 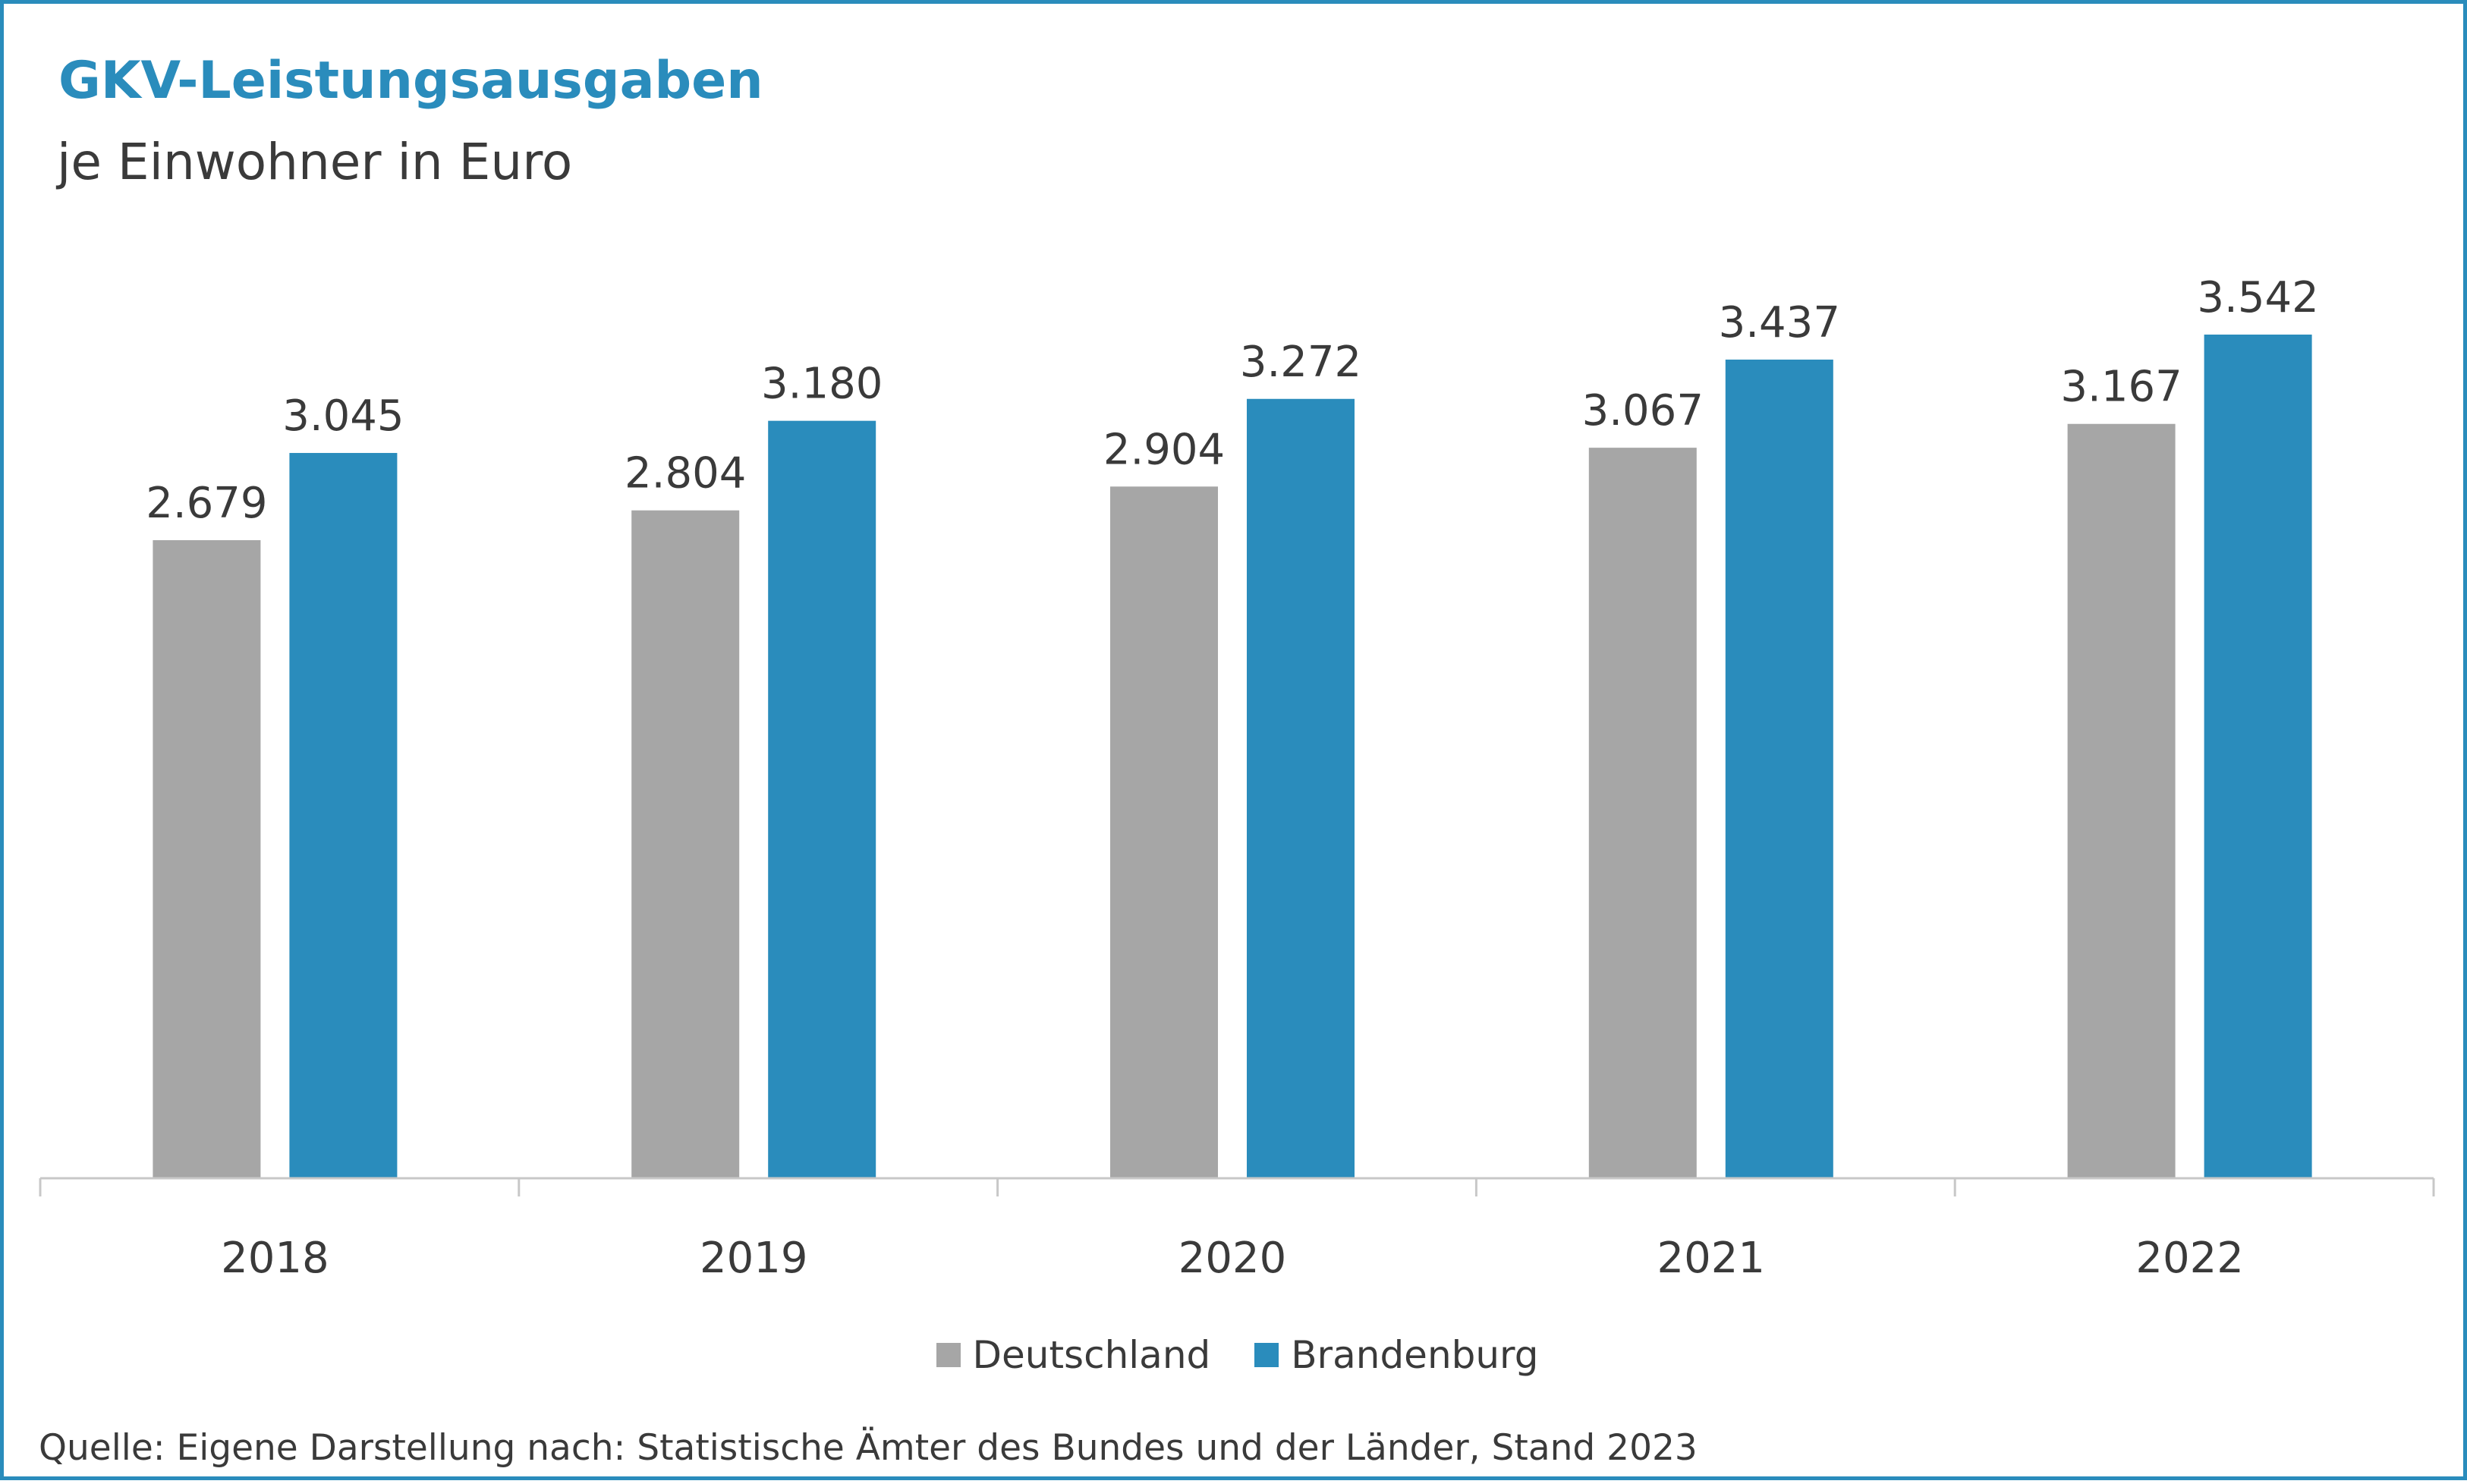 I want to click on legend-swatch-deutschland, so click(x=949, y=1355).